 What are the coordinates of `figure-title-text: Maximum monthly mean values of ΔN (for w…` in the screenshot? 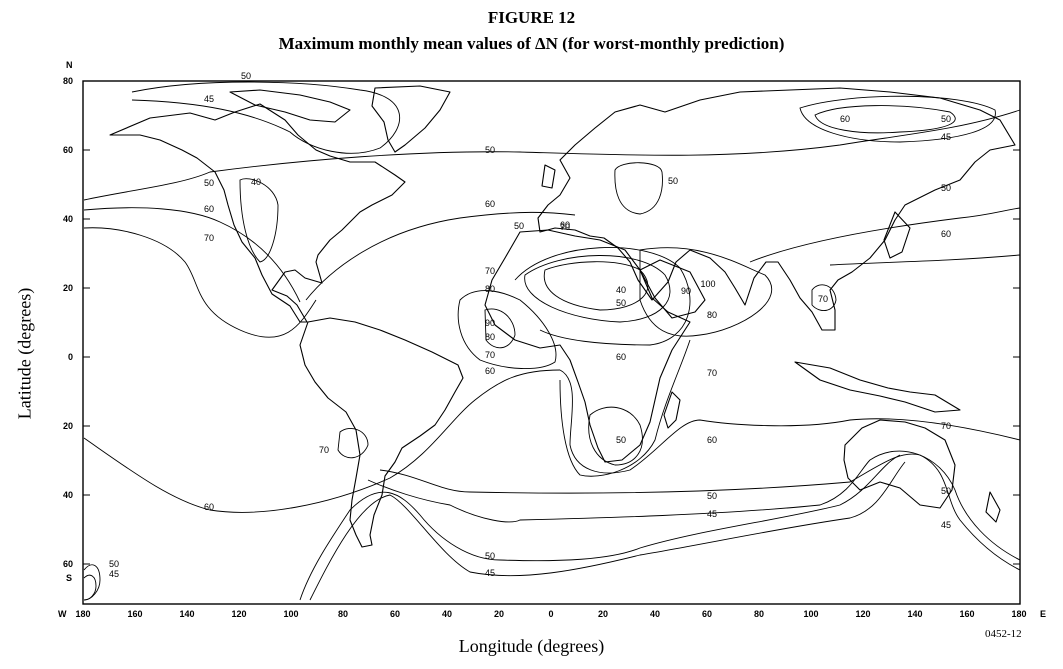 It's located at (531, 43).